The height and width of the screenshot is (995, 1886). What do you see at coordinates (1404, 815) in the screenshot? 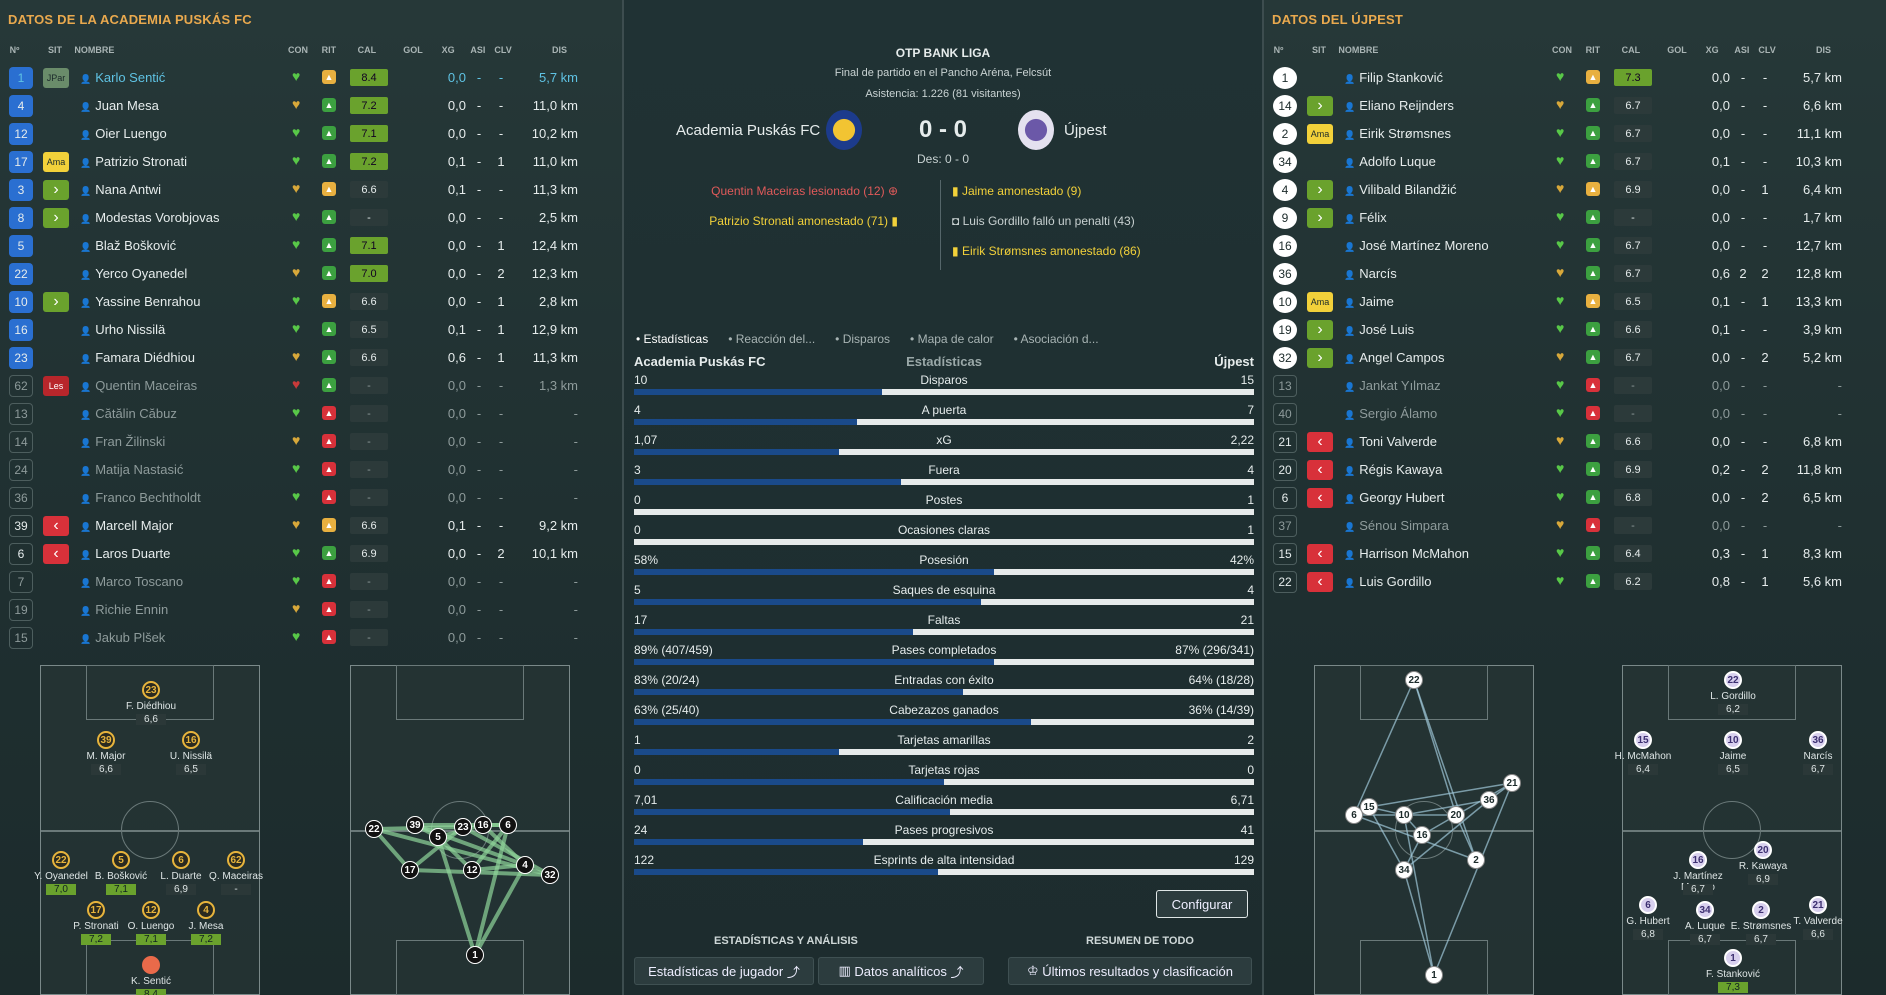
I see `pass-map-player-node: 10` at bounding box center [1404, 815].